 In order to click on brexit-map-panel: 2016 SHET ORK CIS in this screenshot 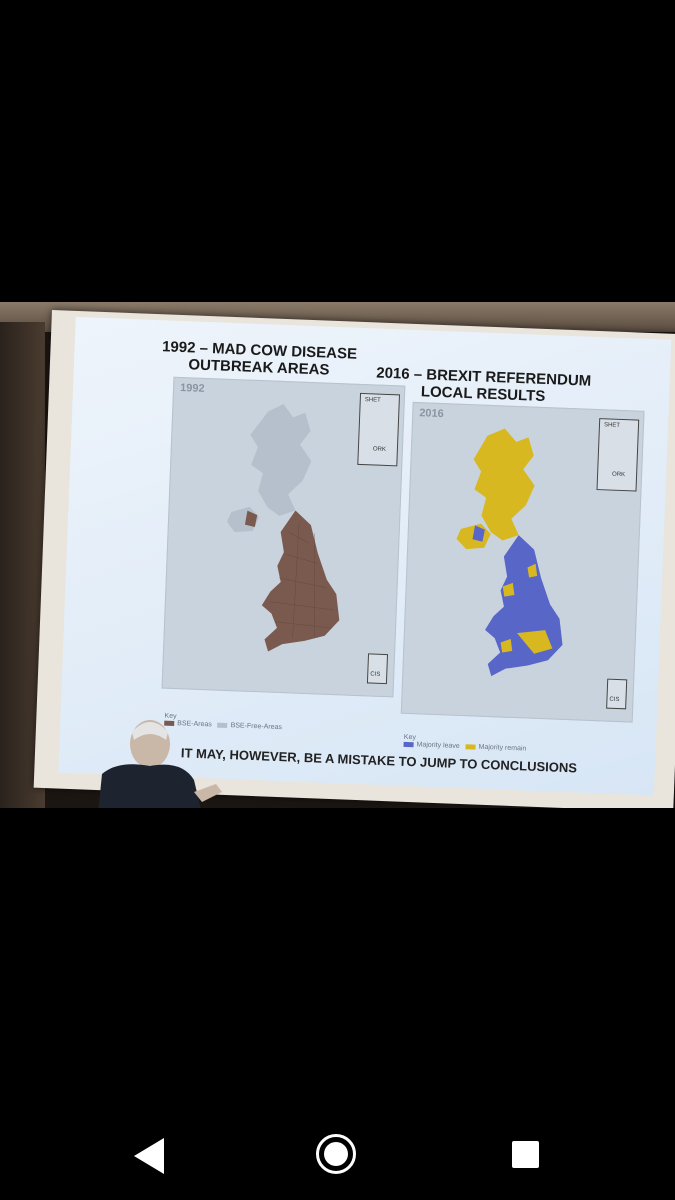, I will do `click(522, 562)`.